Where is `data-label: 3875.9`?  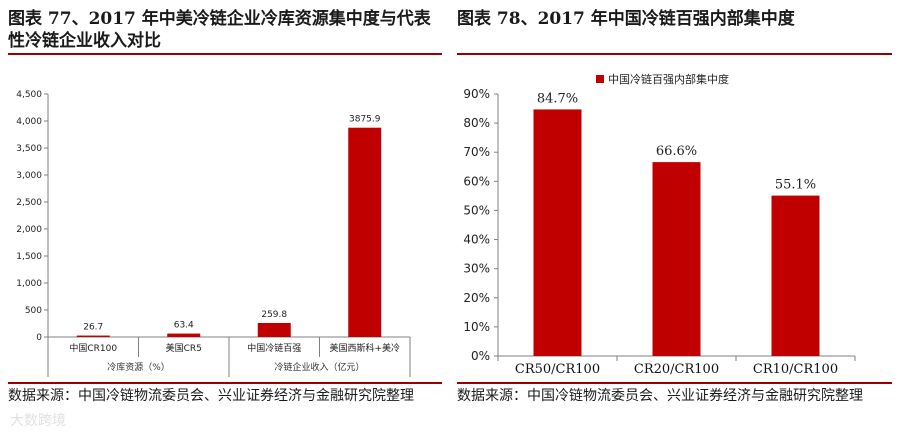 data-label: 3875.9 is located at coordinates (365, 120).